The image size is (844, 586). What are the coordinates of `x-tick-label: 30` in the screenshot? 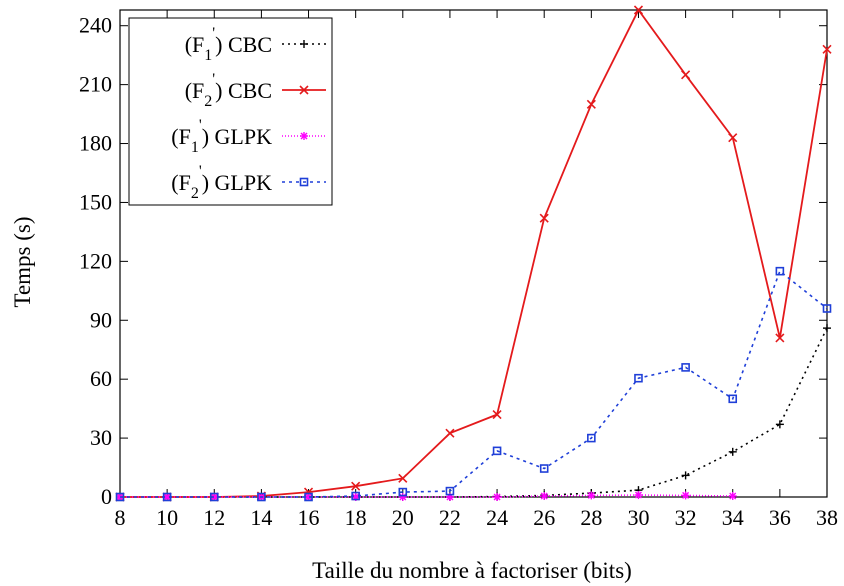 It's located at (638, 517).